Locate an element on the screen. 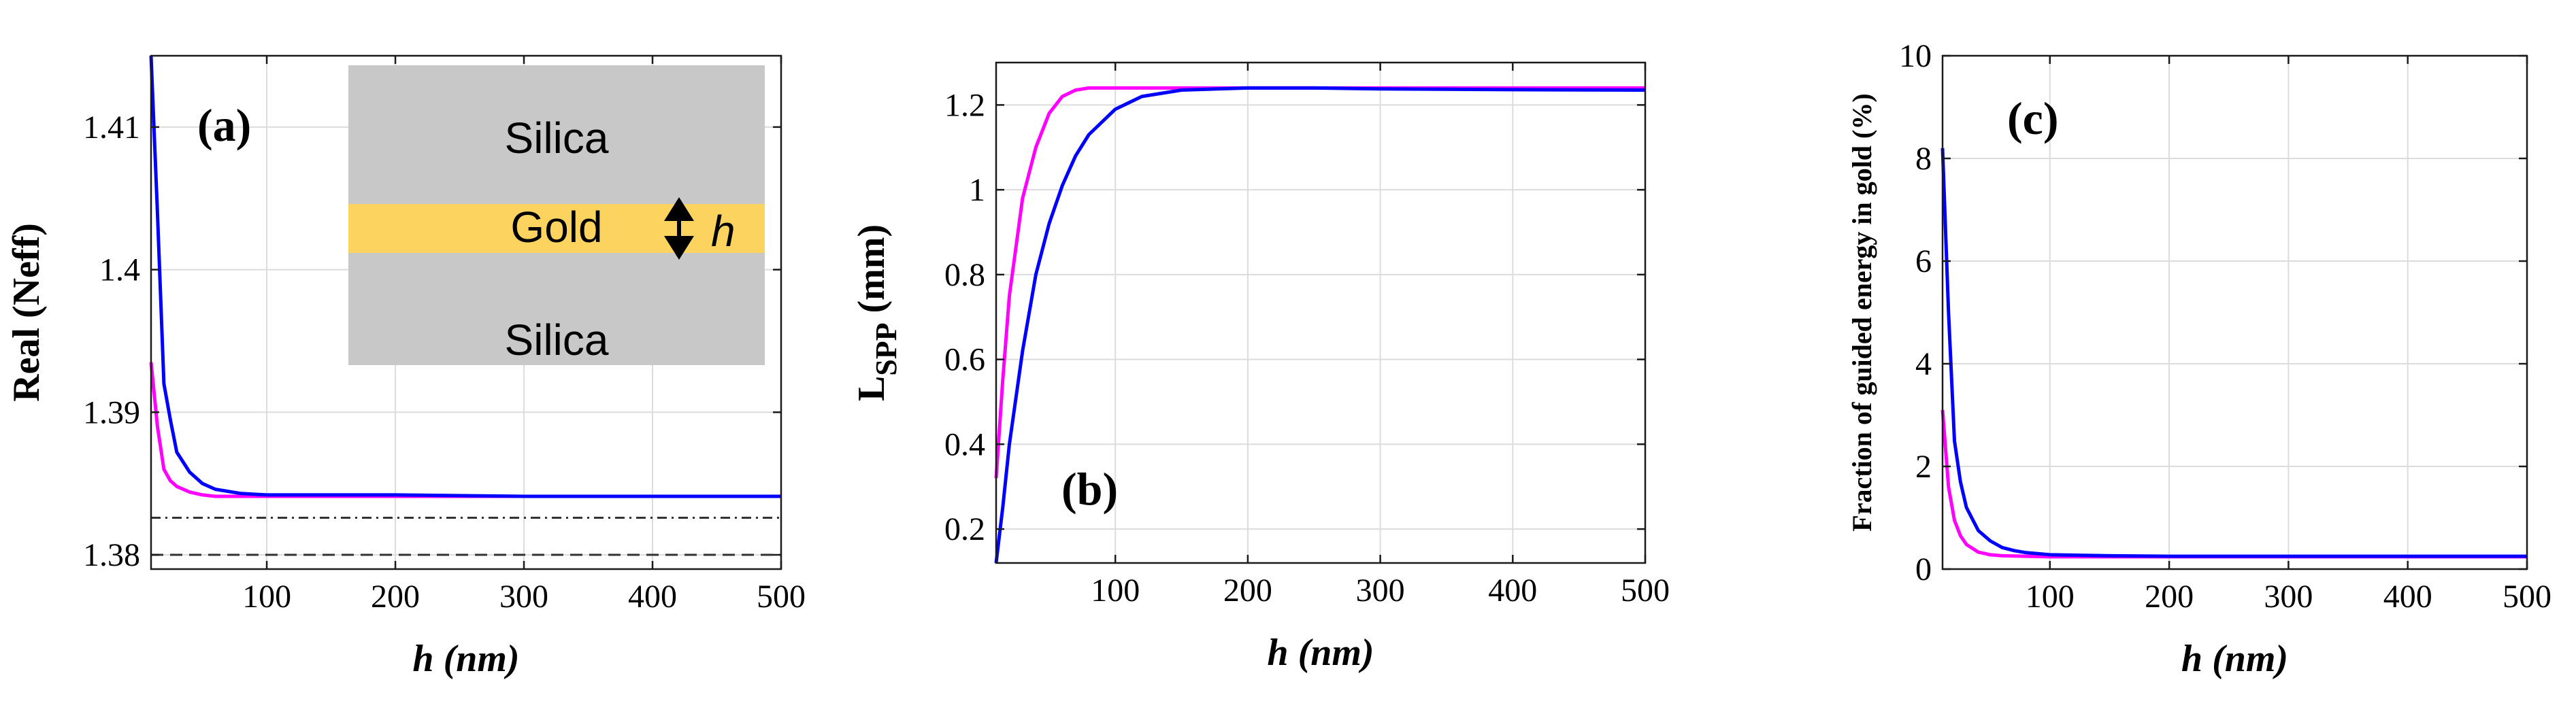 Image resolution: width=2576 pixels, height=701 pixels. y-axis-label: Real (Neff) is located at coordinates (27, 312).